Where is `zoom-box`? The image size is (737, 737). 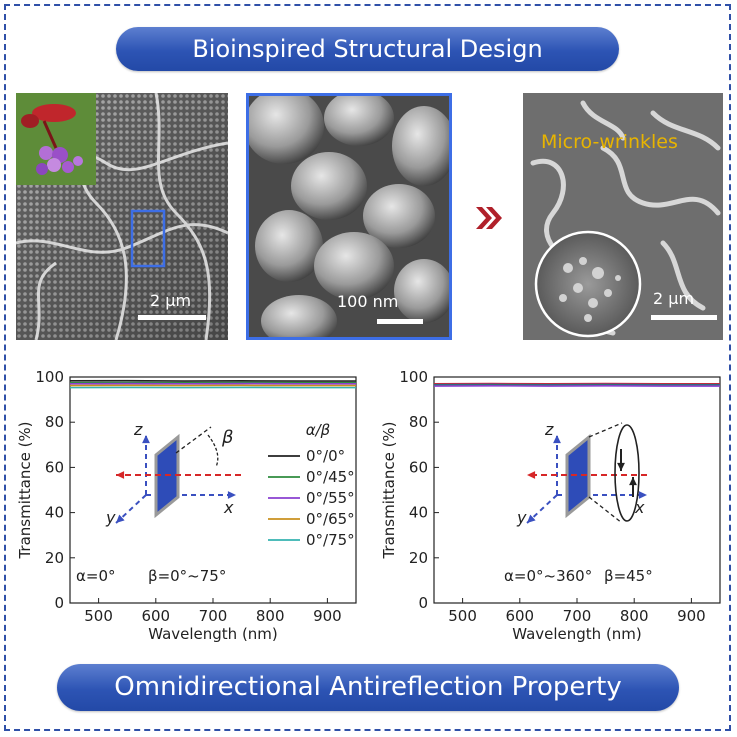 zoom-box is located at coordinates (148, 238).